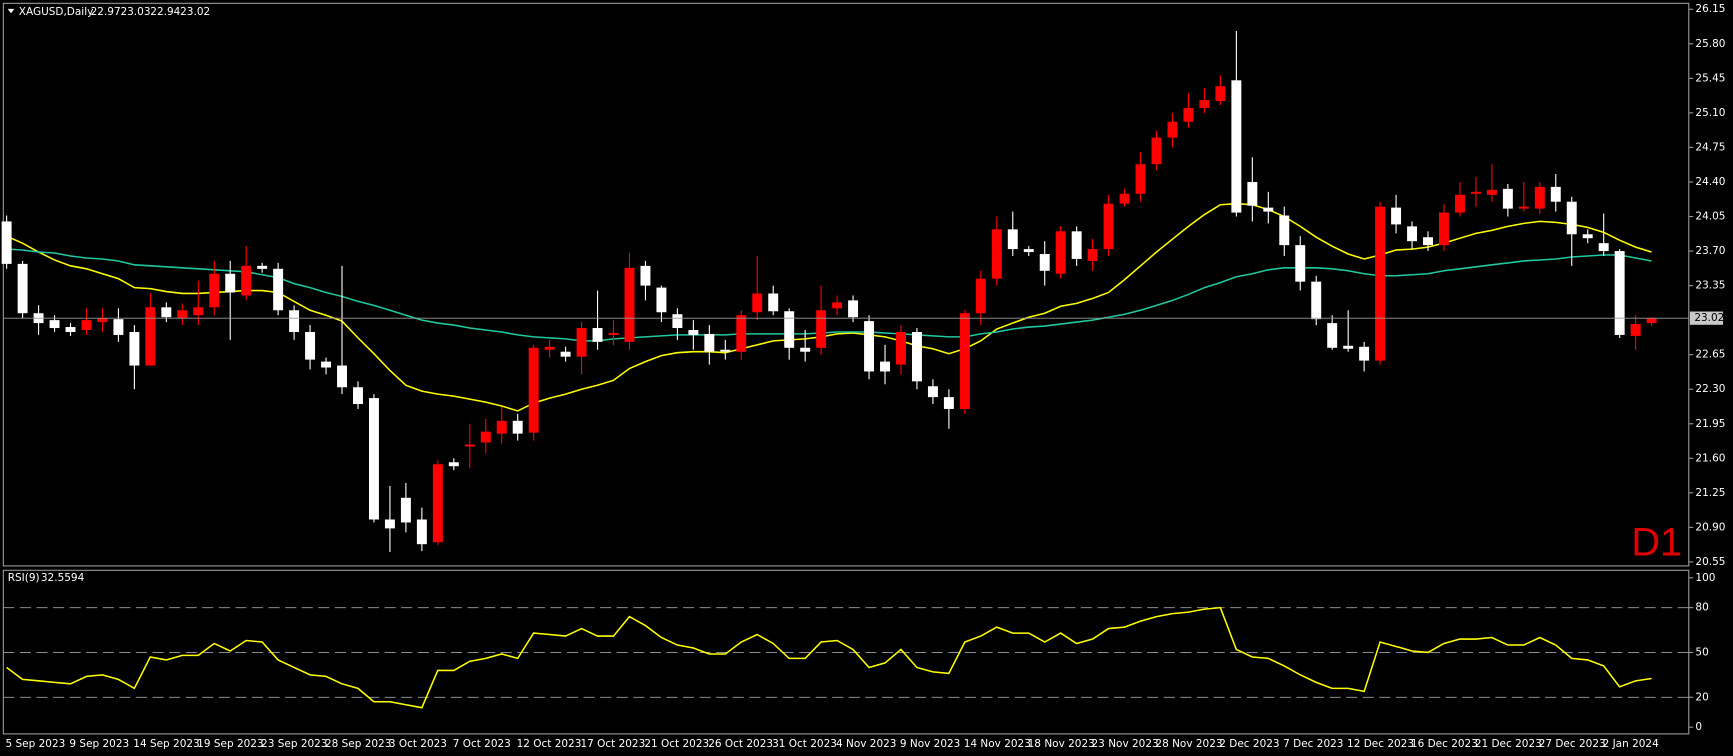 The image size is (1733, 756). I want to click on x-tick-label: 14 Sep 2023, so click(166, 744).